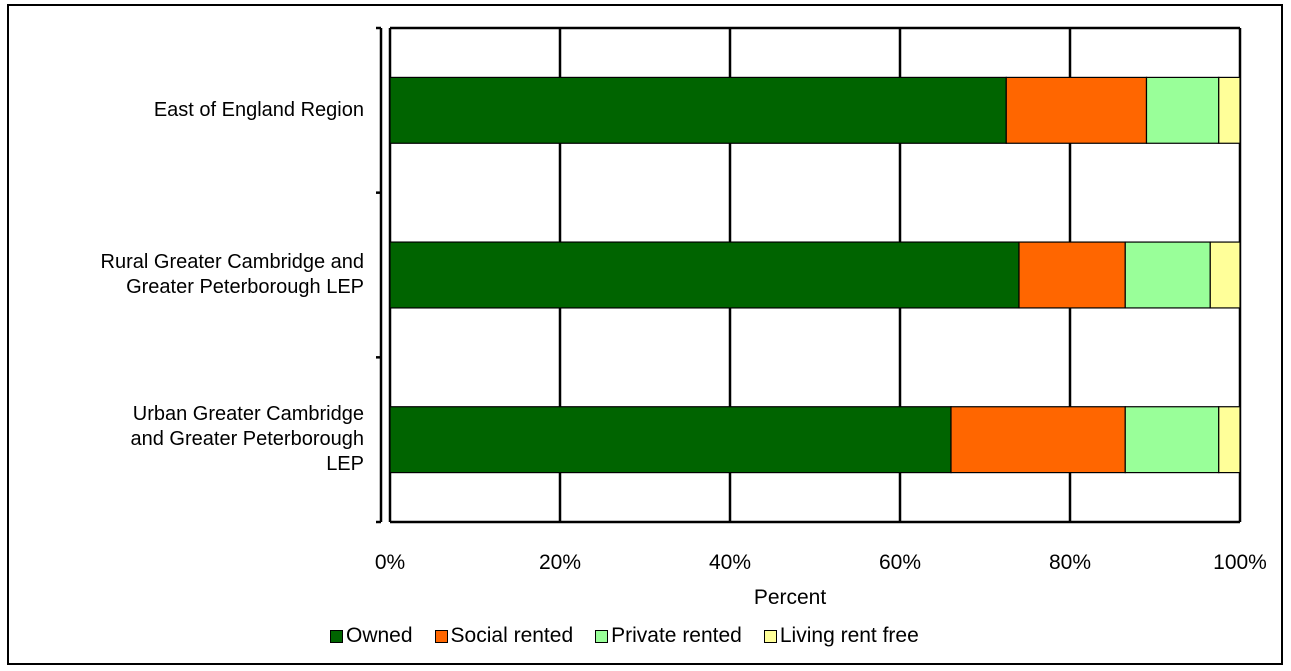  What do you see at coordinates (900, 562) in the screenshot?
I see `x-tick-label: 60%` at bounding box center [900, 562].